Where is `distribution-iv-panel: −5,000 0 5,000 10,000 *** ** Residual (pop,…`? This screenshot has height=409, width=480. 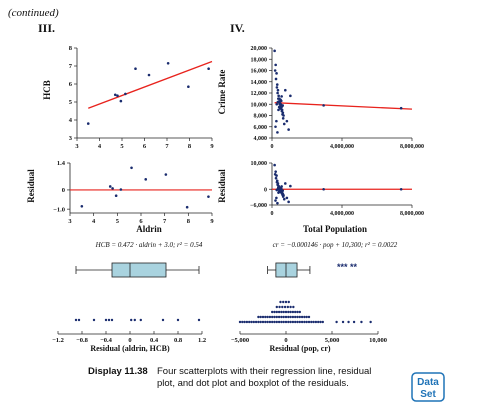
distribution-iv-panel: −5,000 0 5,000 10,000 *** ** Residual (pop,… is located at coordinates (309, 307).